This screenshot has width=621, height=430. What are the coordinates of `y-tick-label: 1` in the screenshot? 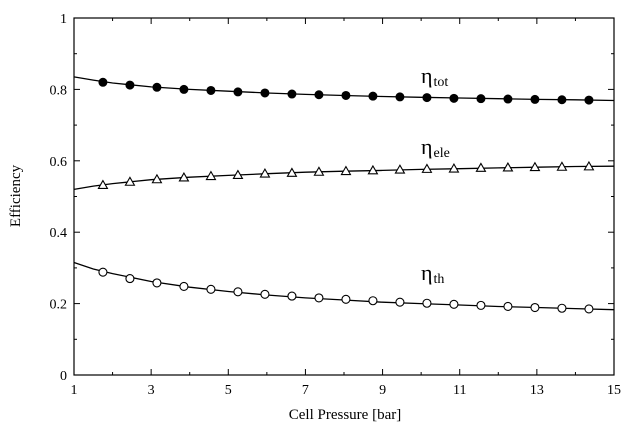 It's located at (63, 19).